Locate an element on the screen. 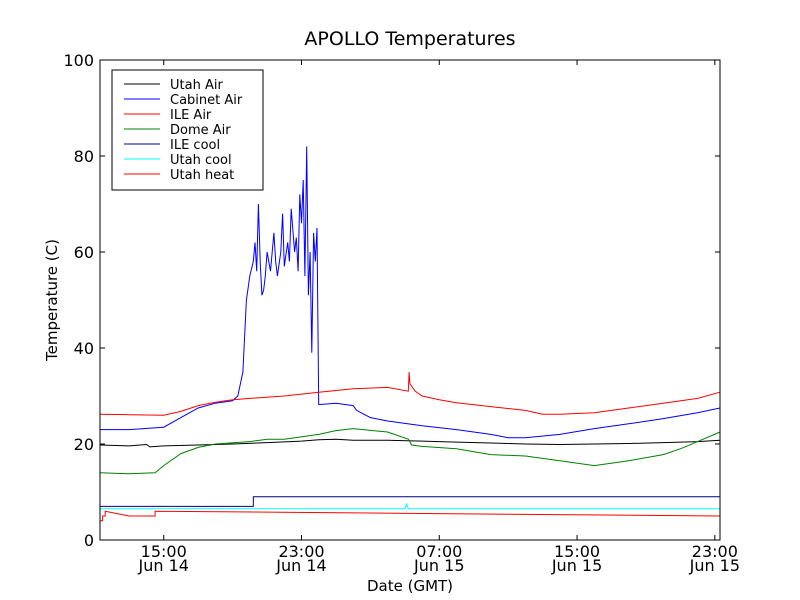 The width and height of the screenshot is (800, 600). y-tick-label: 20 is located at coordinates (84, 444).